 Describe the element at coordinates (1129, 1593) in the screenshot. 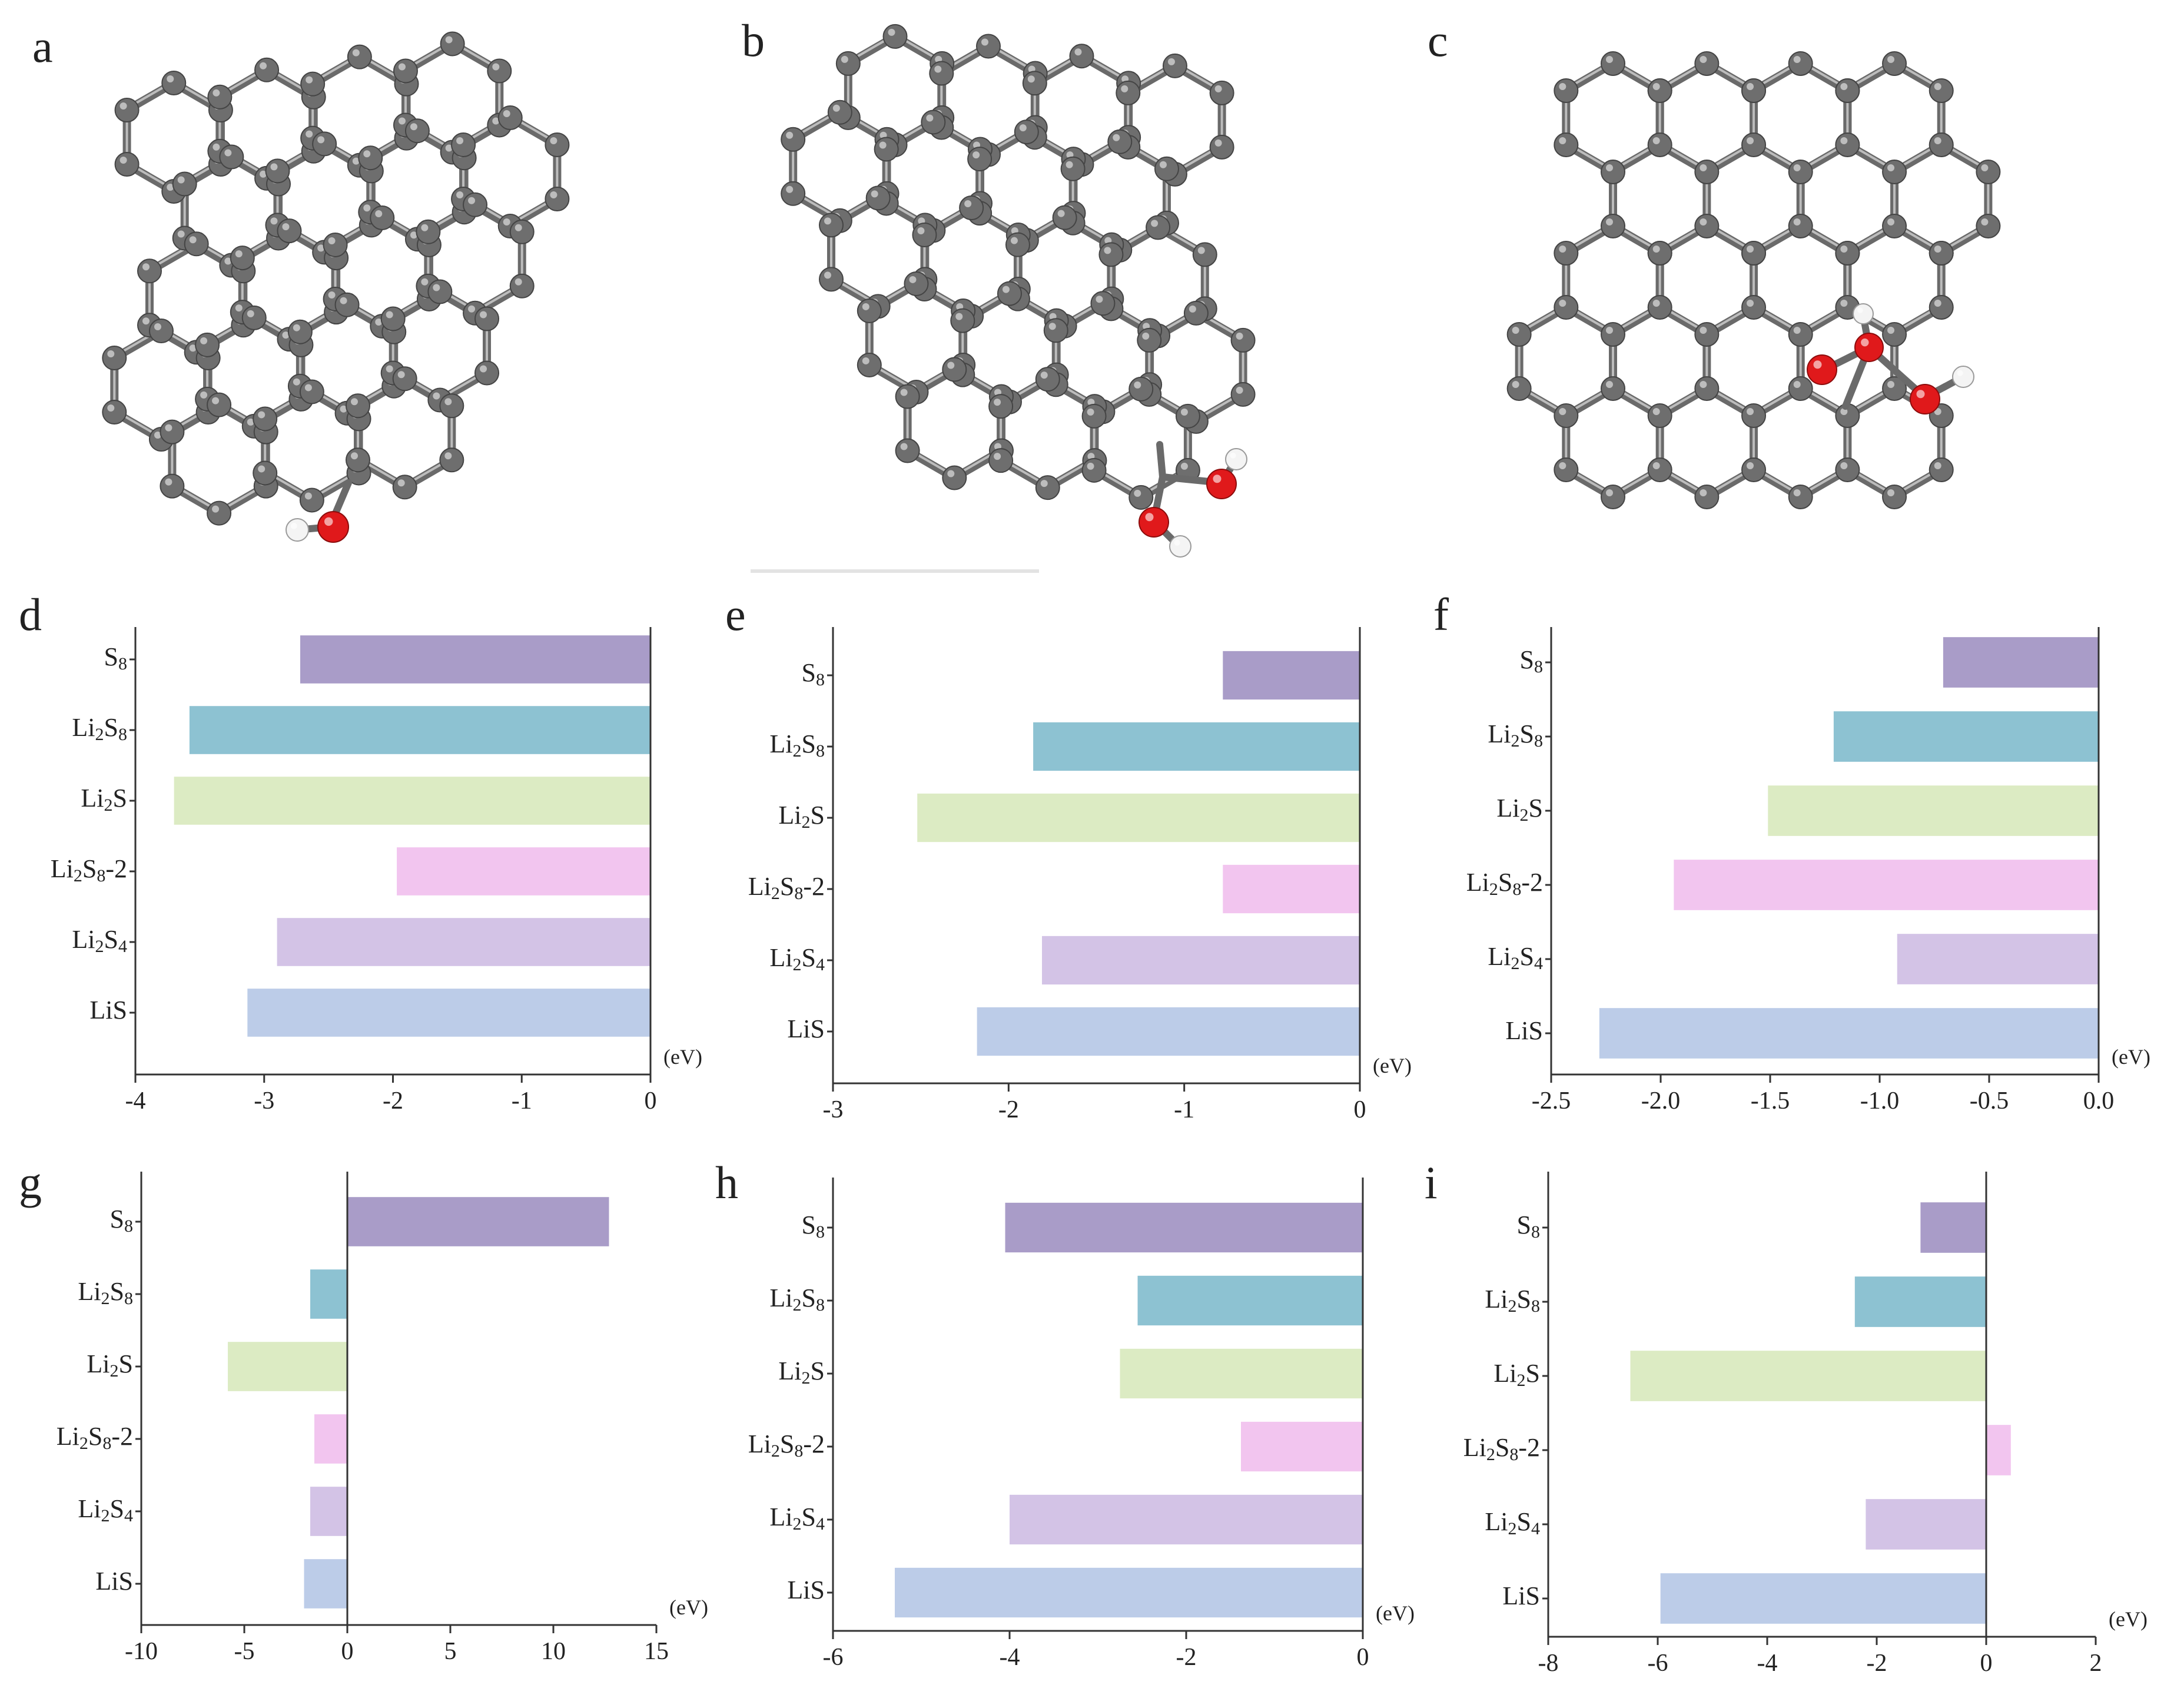

I see `bar-h-lis` at that location.